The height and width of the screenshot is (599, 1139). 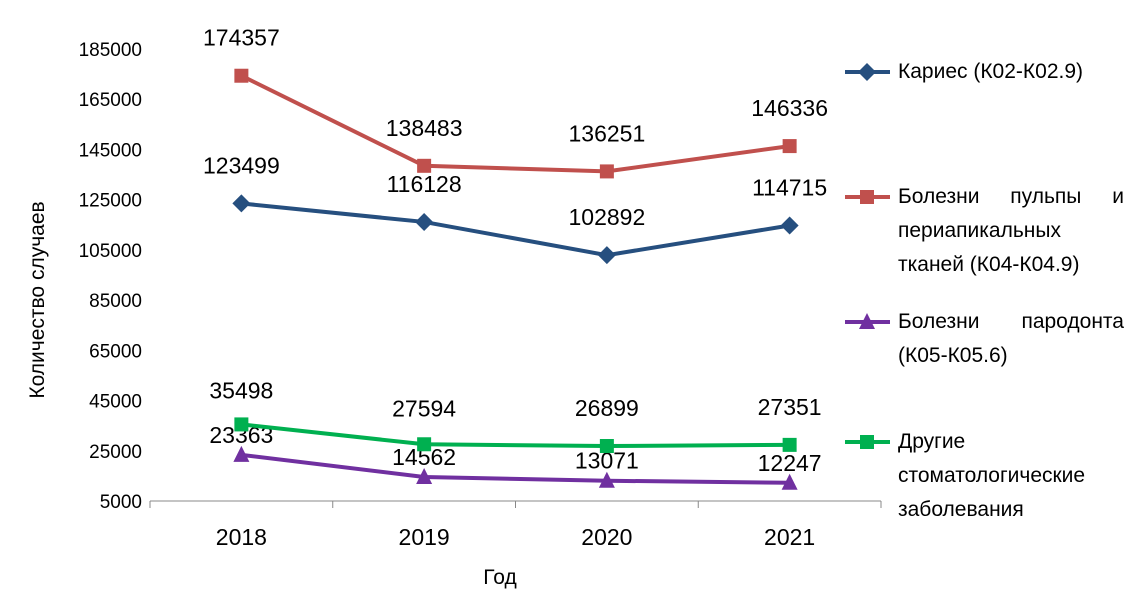 What do you see at coordinates (241, 390) in the screenshot?
I see `data-label: 35498` at bounding box center [241, 390].